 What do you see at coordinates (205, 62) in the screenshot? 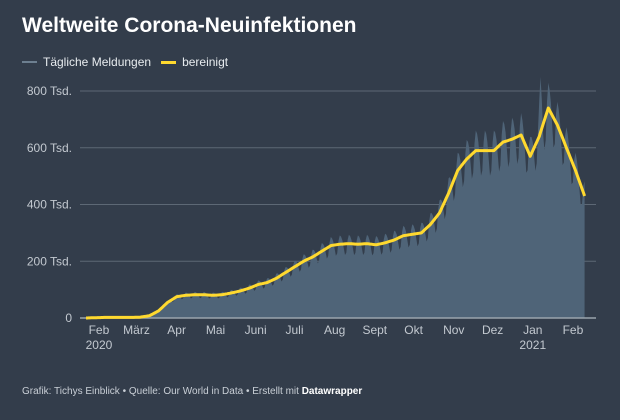
I see `legend-label-smoothed: bereinigt` at bounding box center [205, 62].